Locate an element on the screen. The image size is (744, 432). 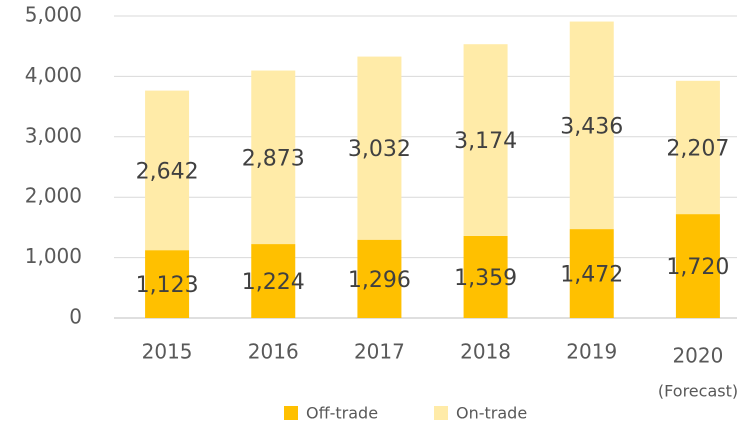
annotation: (Forecast) is located at coordinates (698, 391).